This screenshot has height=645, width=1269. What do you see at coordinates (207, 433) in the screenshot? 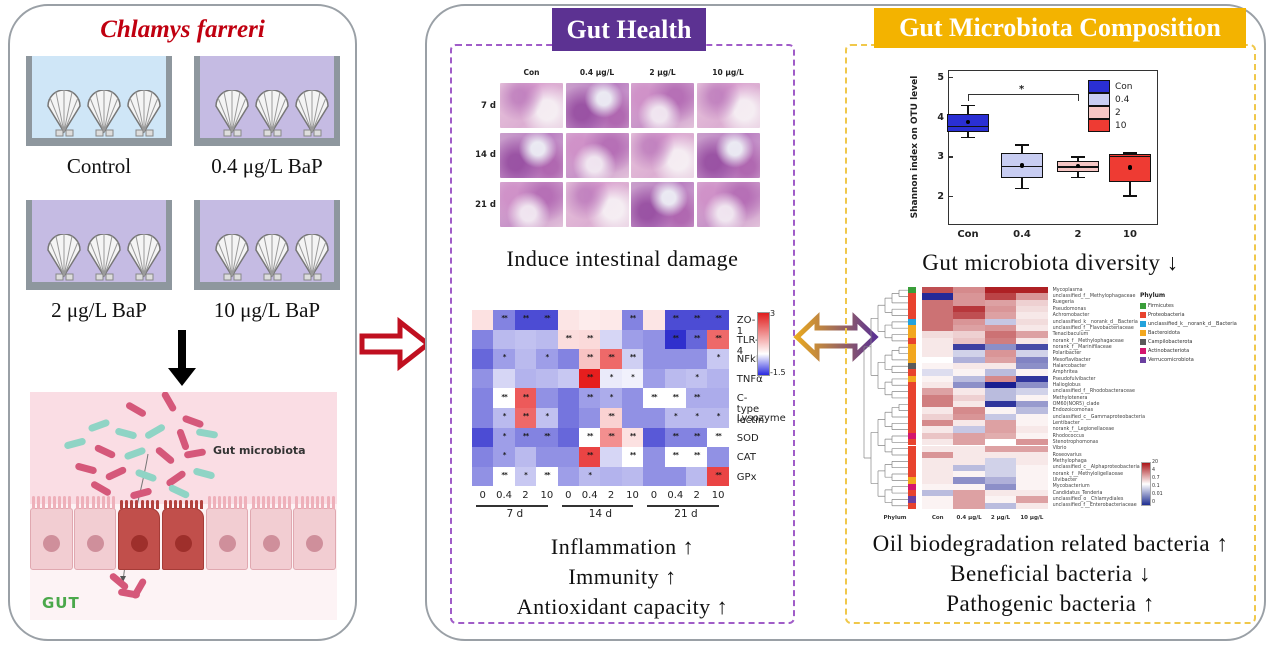
I see `bacterium-rod` at bounding box center [207, 433].